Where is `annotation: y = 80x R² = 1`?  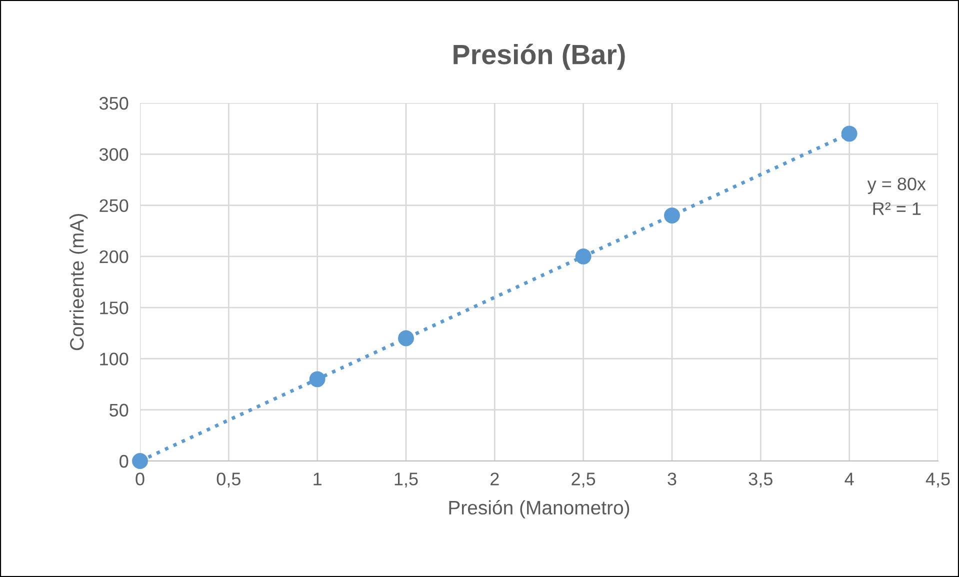 annotation: y = 80x R² = 1 is located at coordinates (896, 196).